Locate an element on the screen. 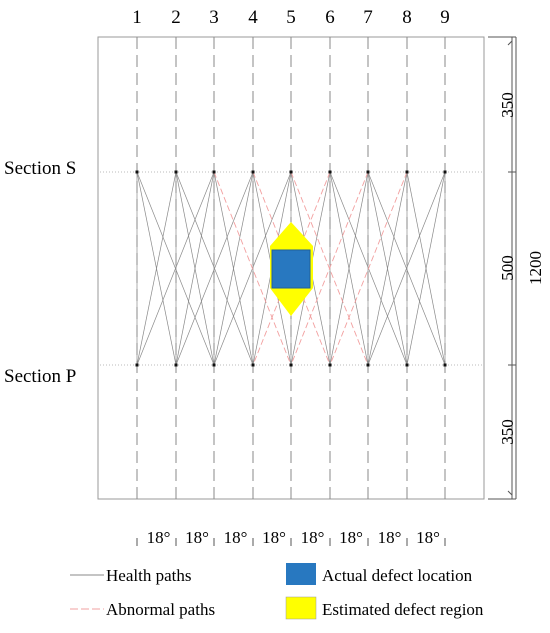 The width and height of the screenshot is (550, 633). actual-defect-location is located at coordinates (291, 269).